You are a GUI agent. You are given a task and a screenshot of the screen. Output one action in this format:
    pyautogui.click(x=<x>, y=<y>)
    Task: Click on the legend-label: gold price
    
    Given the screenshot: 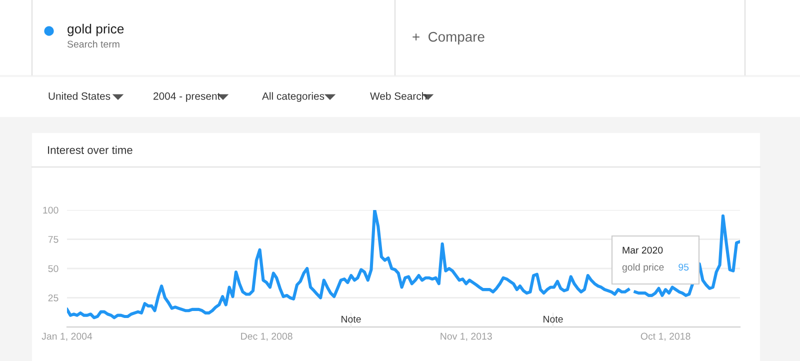 What is the action you would take?
    pyautogui.click(x=96, y=30)
    